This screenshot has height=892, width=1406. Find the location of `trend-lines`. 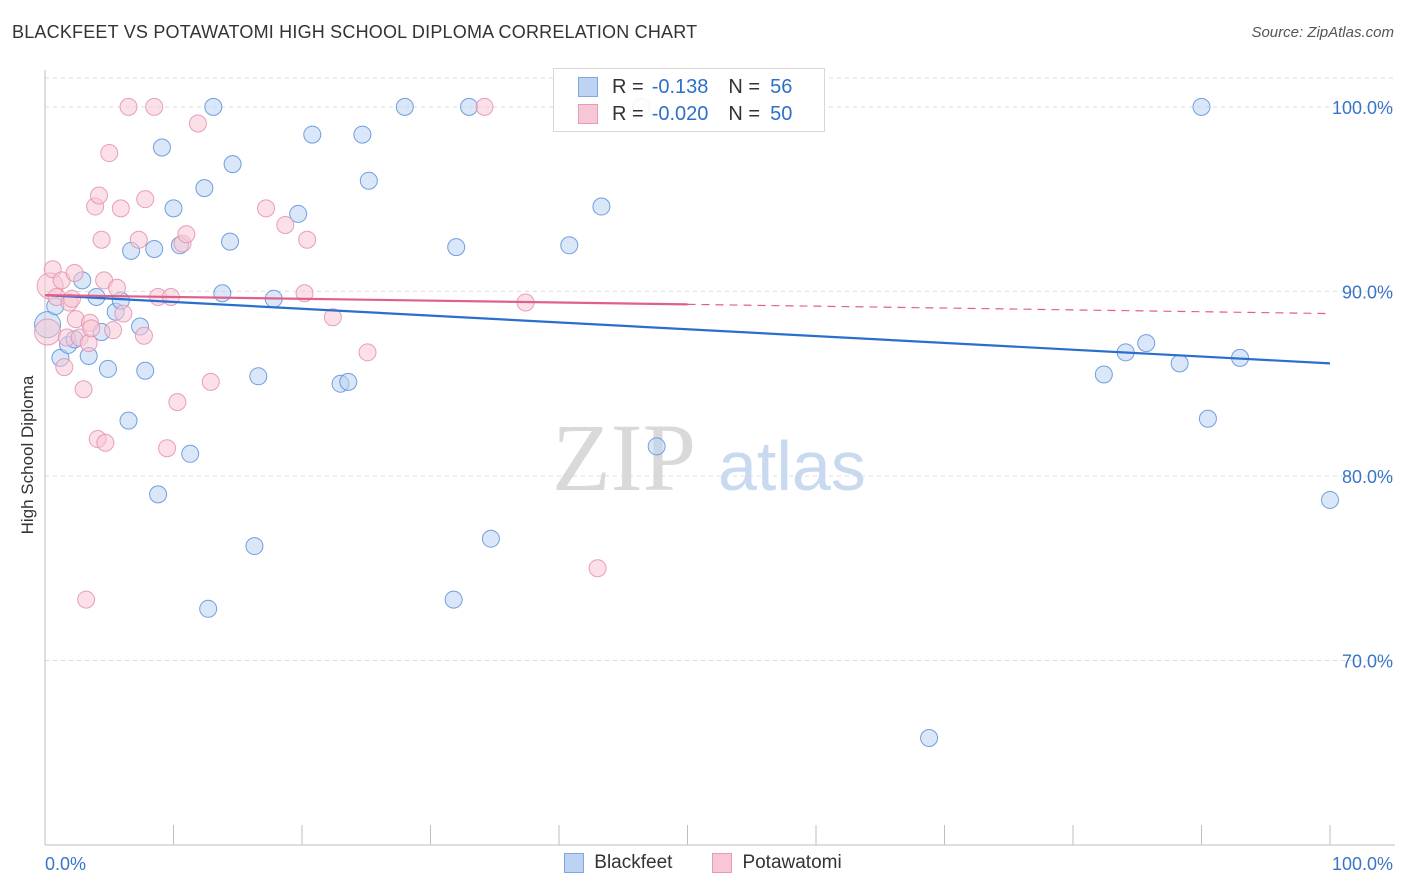

trend-lines is located at coordinates (687, 329).